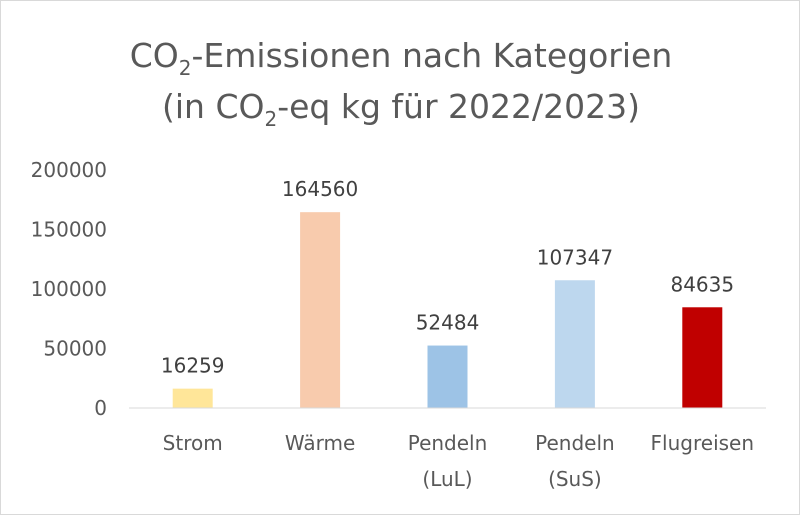 The image size is (800, 516). I want to click on y-tick-label: 150000, so click(69, 230).